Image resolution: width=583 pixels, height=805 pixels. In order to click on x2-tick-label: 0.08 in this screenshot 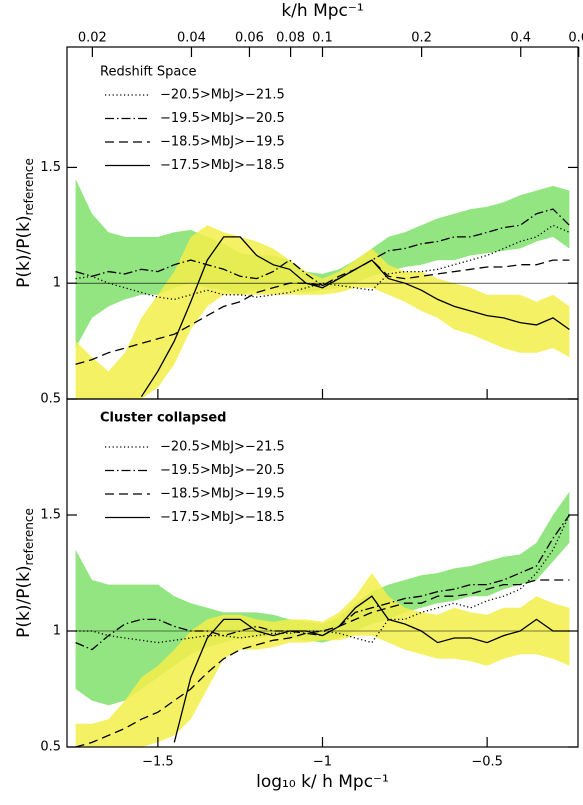, I will do `click(290, 38)`.